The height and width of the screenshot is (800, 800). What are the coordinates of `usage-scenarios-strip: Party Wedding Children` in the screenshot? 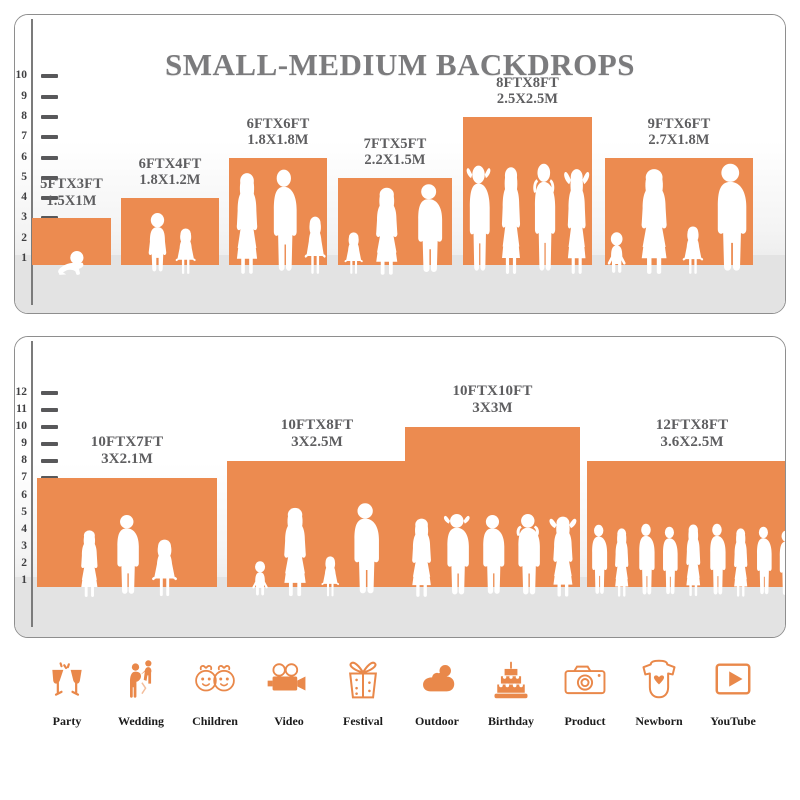 It's located at (400, 707).